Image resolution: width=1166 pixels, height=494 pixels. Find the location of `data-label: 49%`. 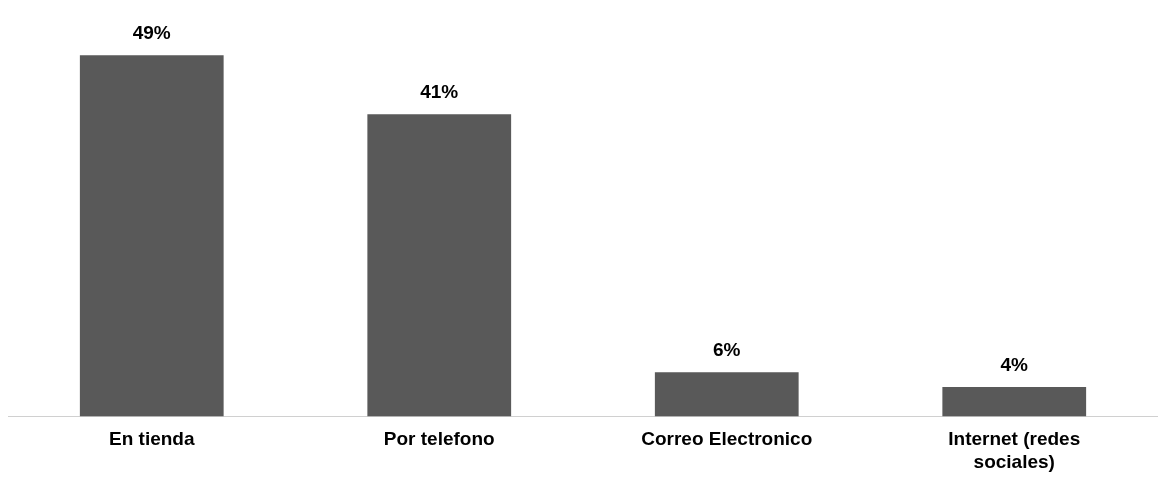

data-label: 49% is located at coordinates (151, 33).